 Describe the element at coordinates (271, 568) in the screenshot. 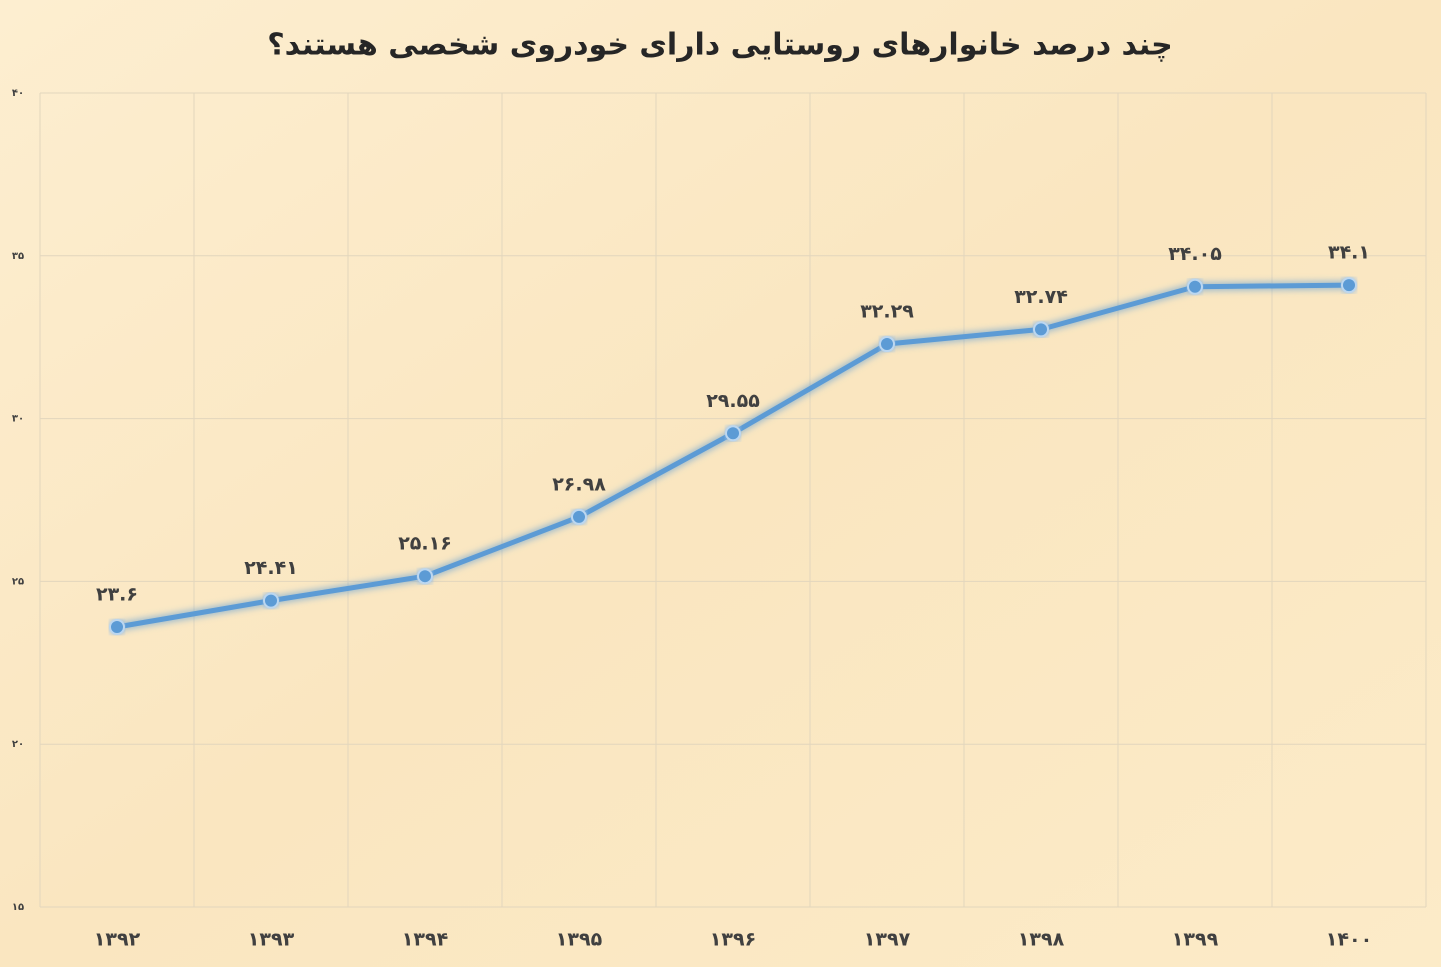

I see `data-label: ۲۴.۴۱` at that location.